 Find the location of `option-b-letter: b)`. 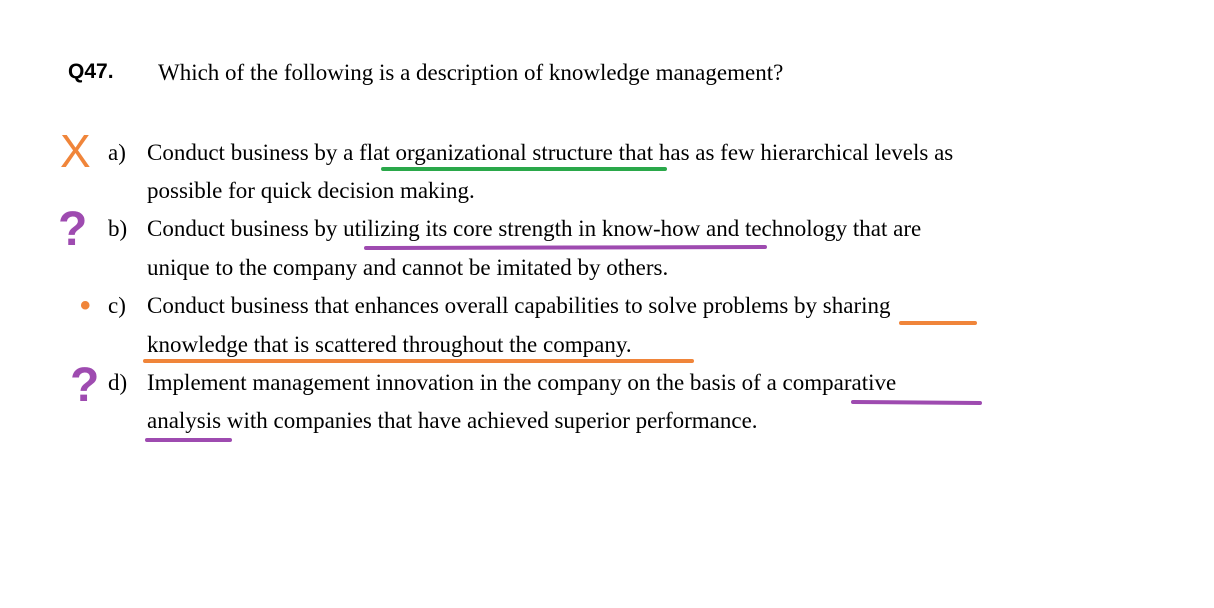

option-b-letter: b) is located at coordinates (118, 228).